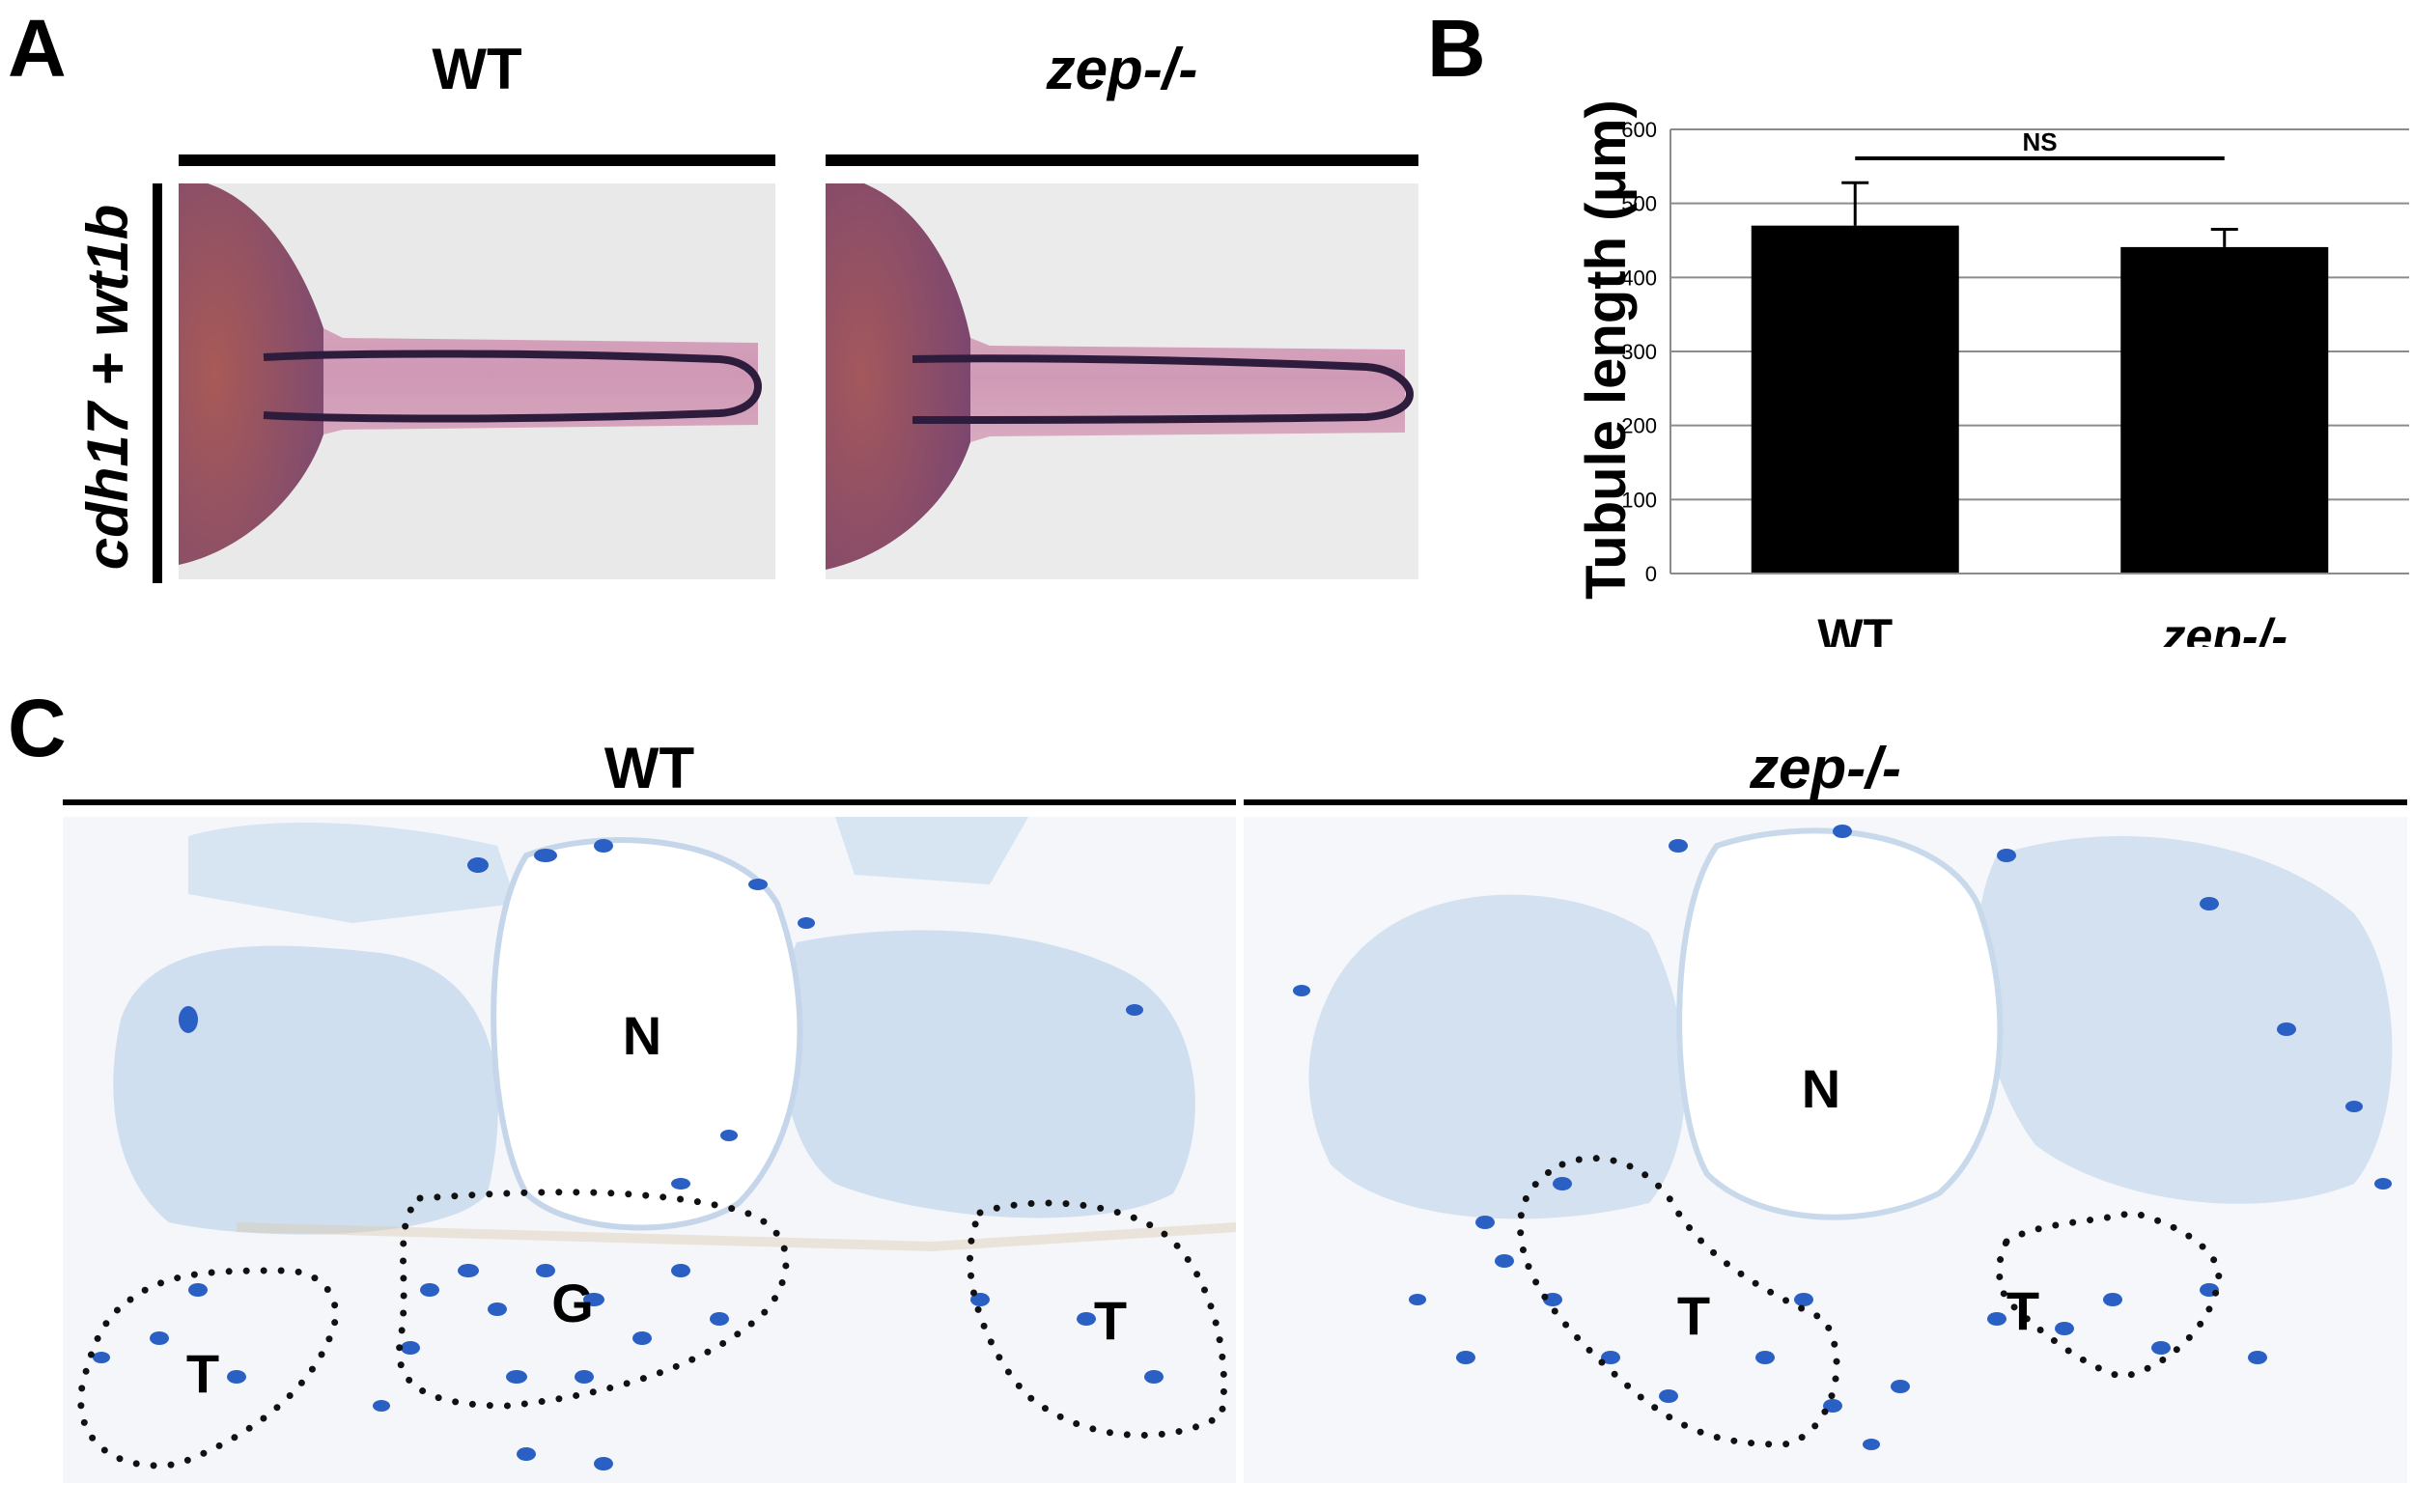 The height and width of the screenshot is (1512, 2413). What do you see at coordinates (477, 381) in the screenshot?
I see `panel-a-wt-embryo-image` at bounding box center [477, 381].